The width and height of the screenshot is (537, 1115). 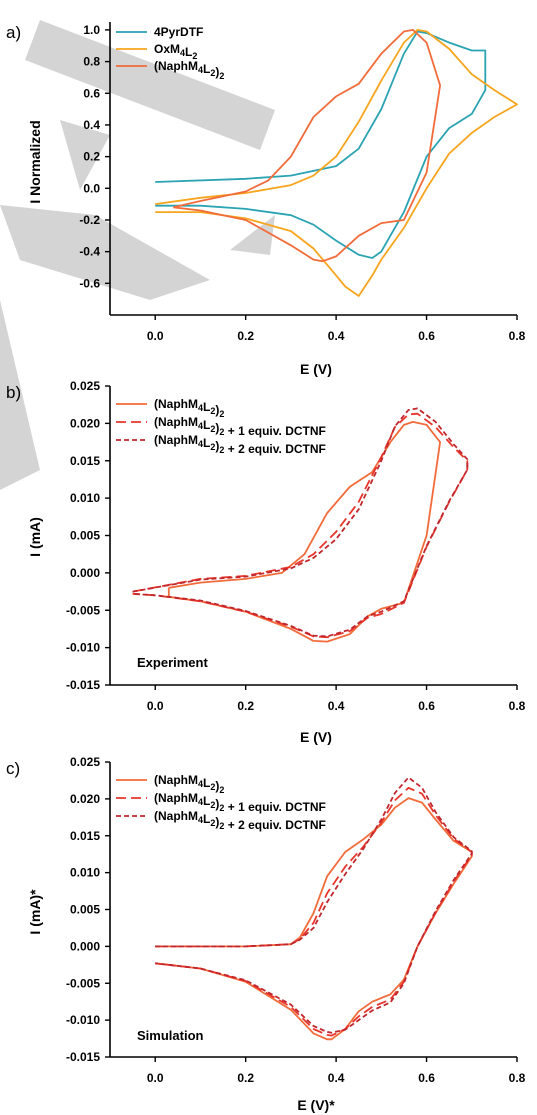 I want to click on y-axis-label: I Normalized, so click(x=35, y=161).